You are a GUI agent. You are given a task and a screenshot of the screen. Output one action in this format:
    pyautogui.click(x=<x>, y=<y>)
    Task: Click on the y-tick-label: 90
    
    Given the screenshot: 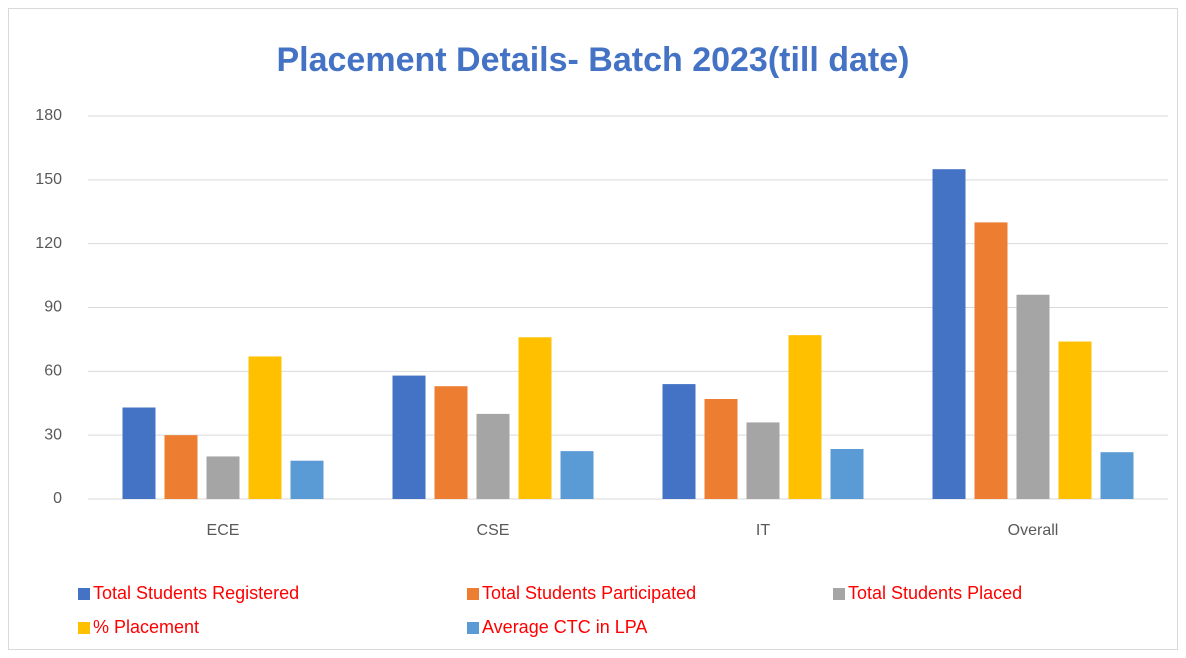 What is the action you would take?
    pyautogui.click(x=53, y=307)
    